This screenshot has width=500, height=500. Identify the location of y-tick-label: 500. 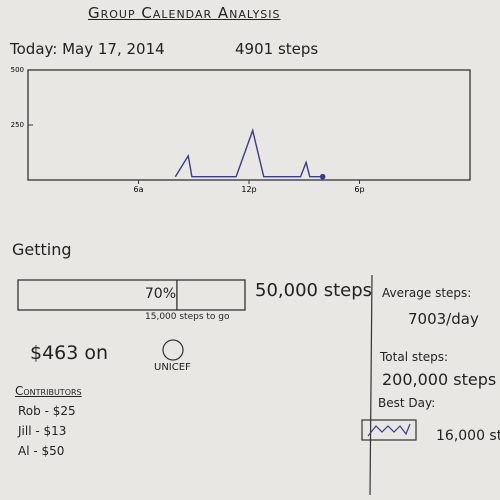
(17, 70).